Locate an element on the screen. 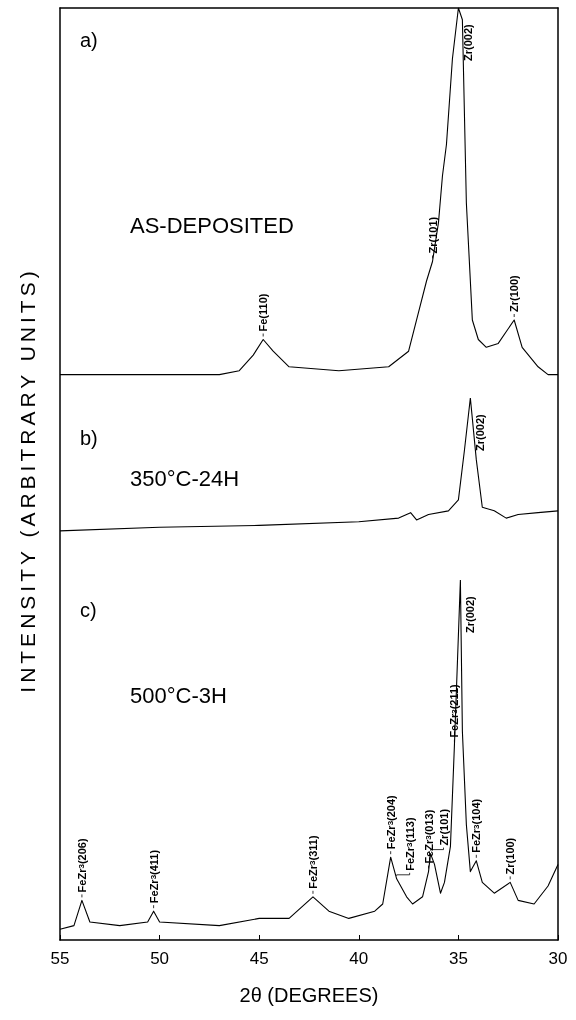 This screenshot has height=1020, width=576. x-tick-label: 35 is located at coordinates (458, 958).